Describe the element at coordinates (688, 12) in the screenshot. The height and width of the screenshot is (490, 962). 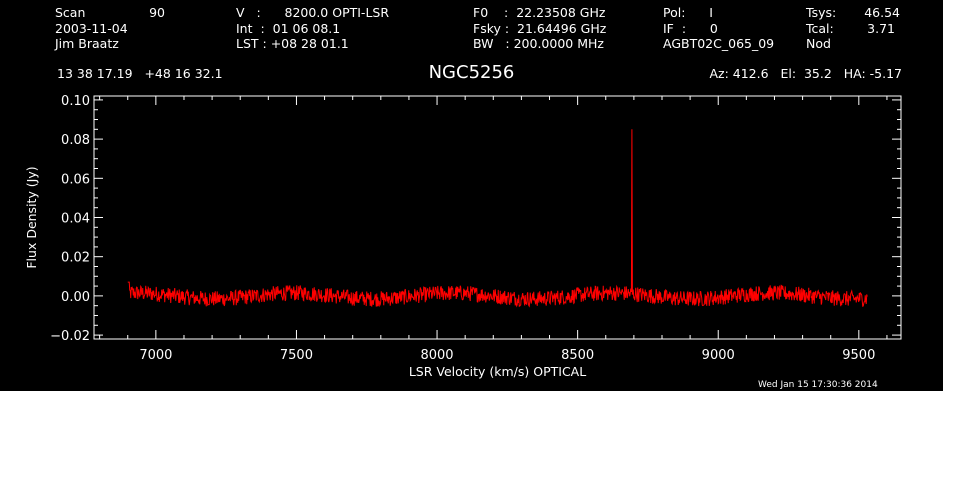
I see `polarization: Pol: I` at that location.